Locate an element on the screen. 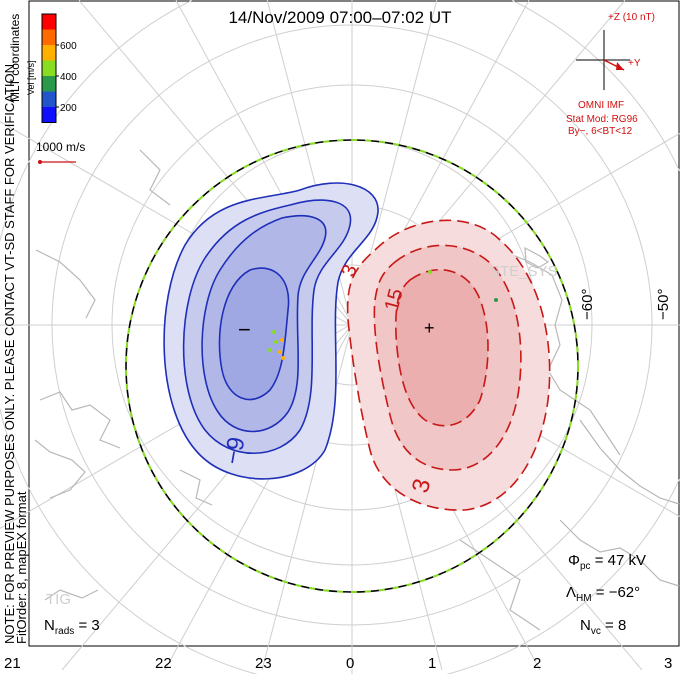  nvc-symbol: N is located at coordinates (585, 625).